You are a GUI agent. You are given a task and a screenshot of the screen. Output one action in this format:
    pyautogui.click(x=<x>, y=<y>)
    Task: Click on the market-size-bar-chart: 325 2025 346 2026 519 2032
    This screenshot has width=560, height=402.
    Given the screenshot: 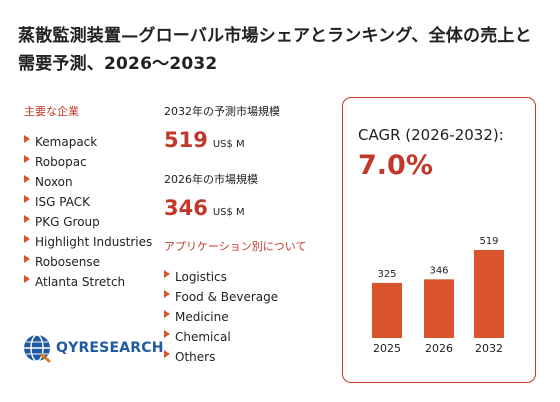 What is the action you would take?
    pyautogui.click(x=438, y=295)
    